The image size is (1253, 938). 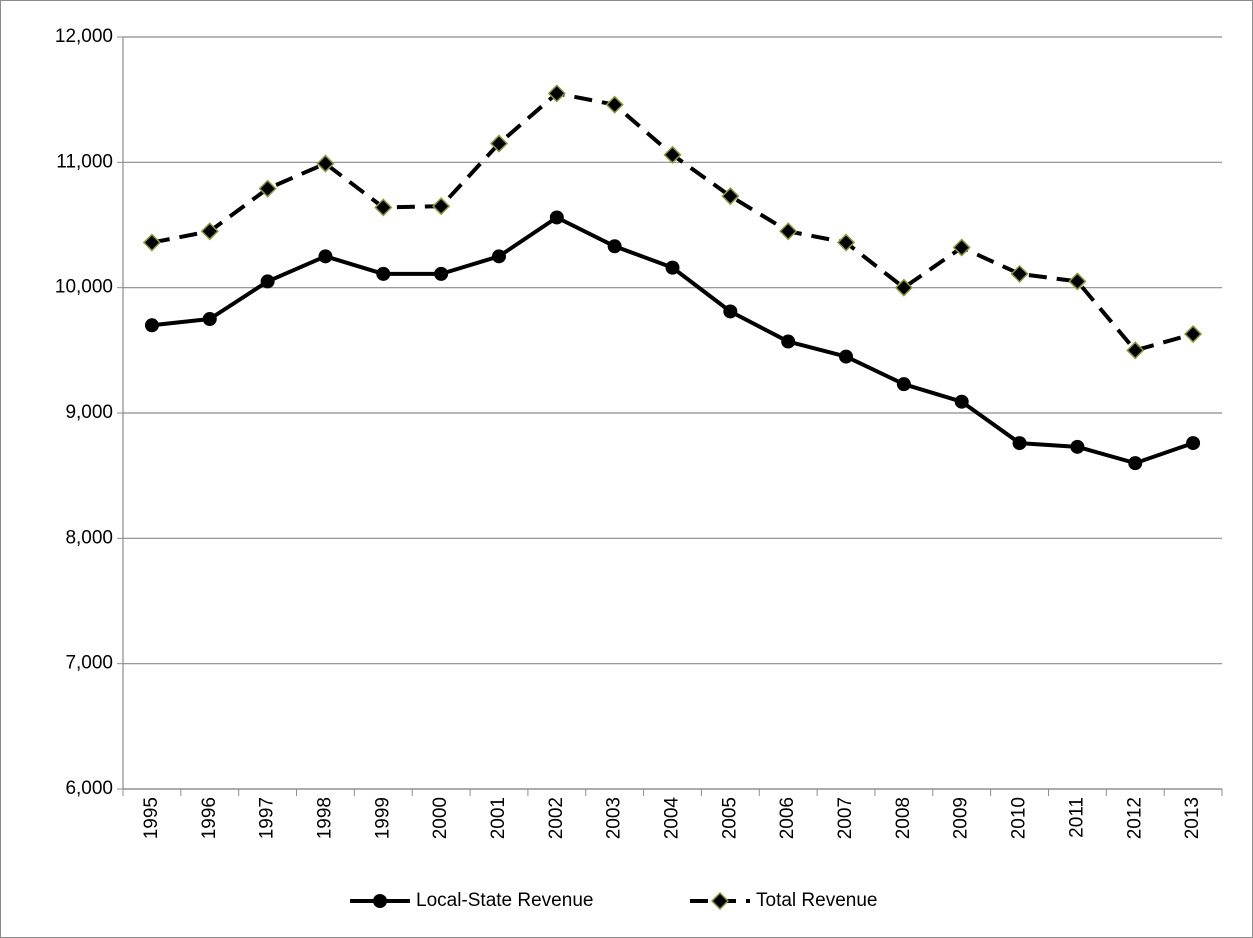 I want to click on legend-label: Total Revenue, so click(x=816, y=900).